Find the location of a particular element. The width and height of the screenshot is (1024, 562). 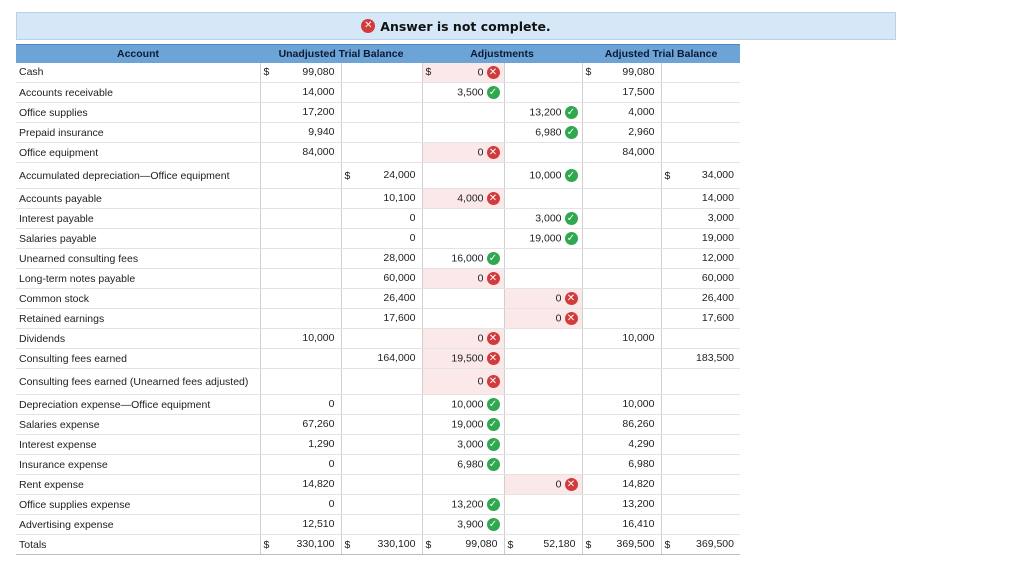

adjustment-debit-cell: 19,500 ✕ is located at coordinates (462, 358).